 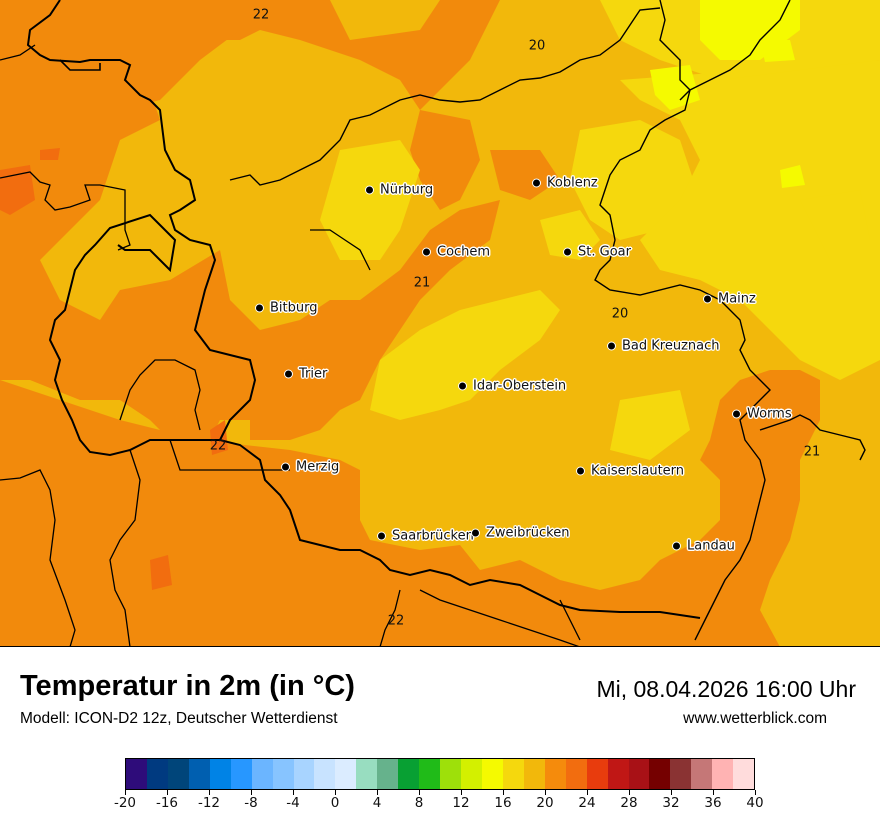 I want to click on city-name: Merzig, so click(x=318, y=467).